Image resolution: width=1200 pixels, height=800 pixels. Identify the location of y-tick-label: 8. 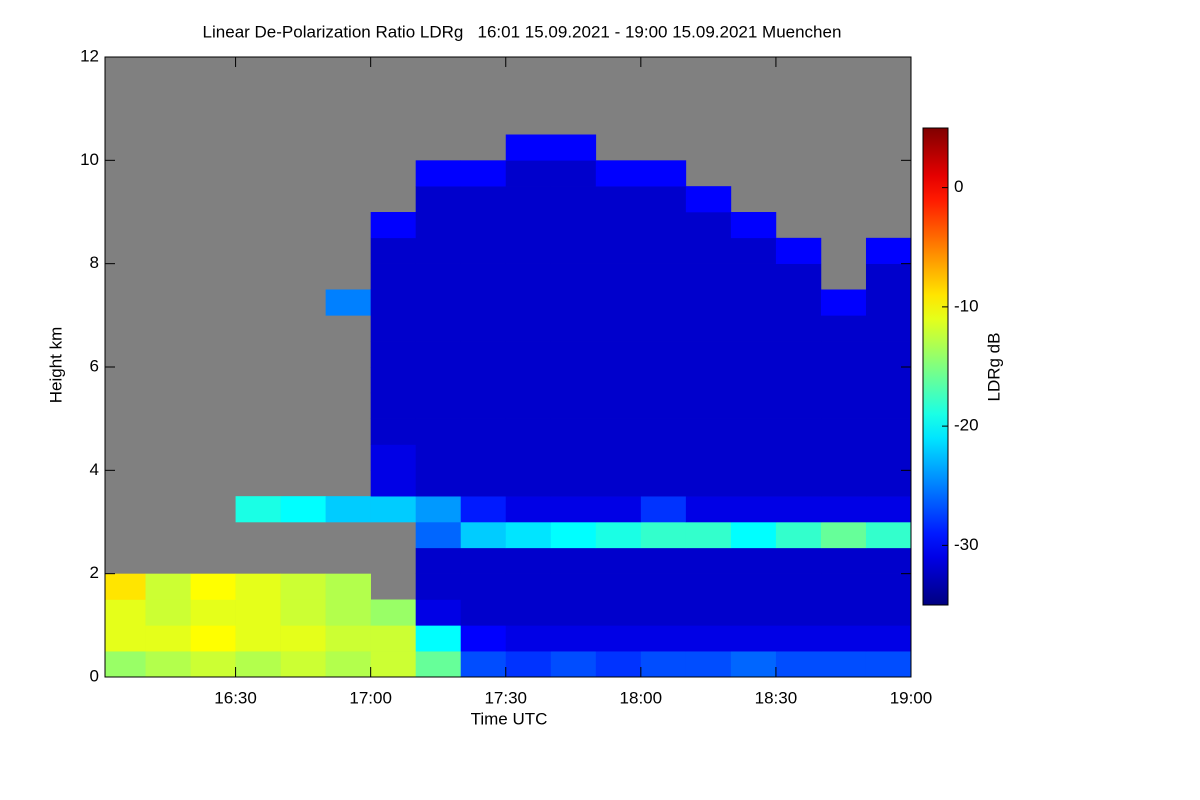
(94, 262).